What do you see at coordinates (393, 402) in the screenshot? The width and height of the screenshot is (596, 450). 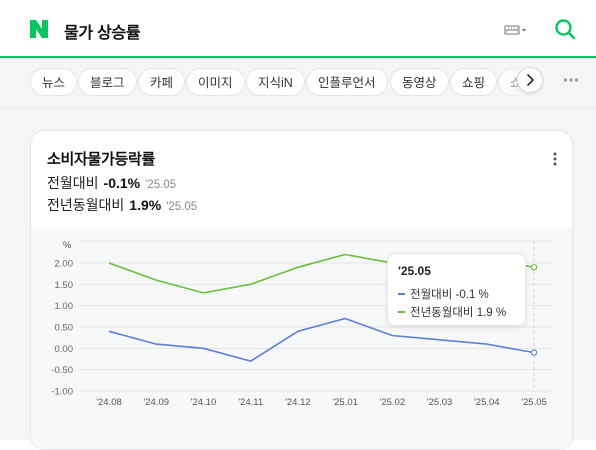 I see `x-tick-label: '25.02` at bounding box center [393, 402].